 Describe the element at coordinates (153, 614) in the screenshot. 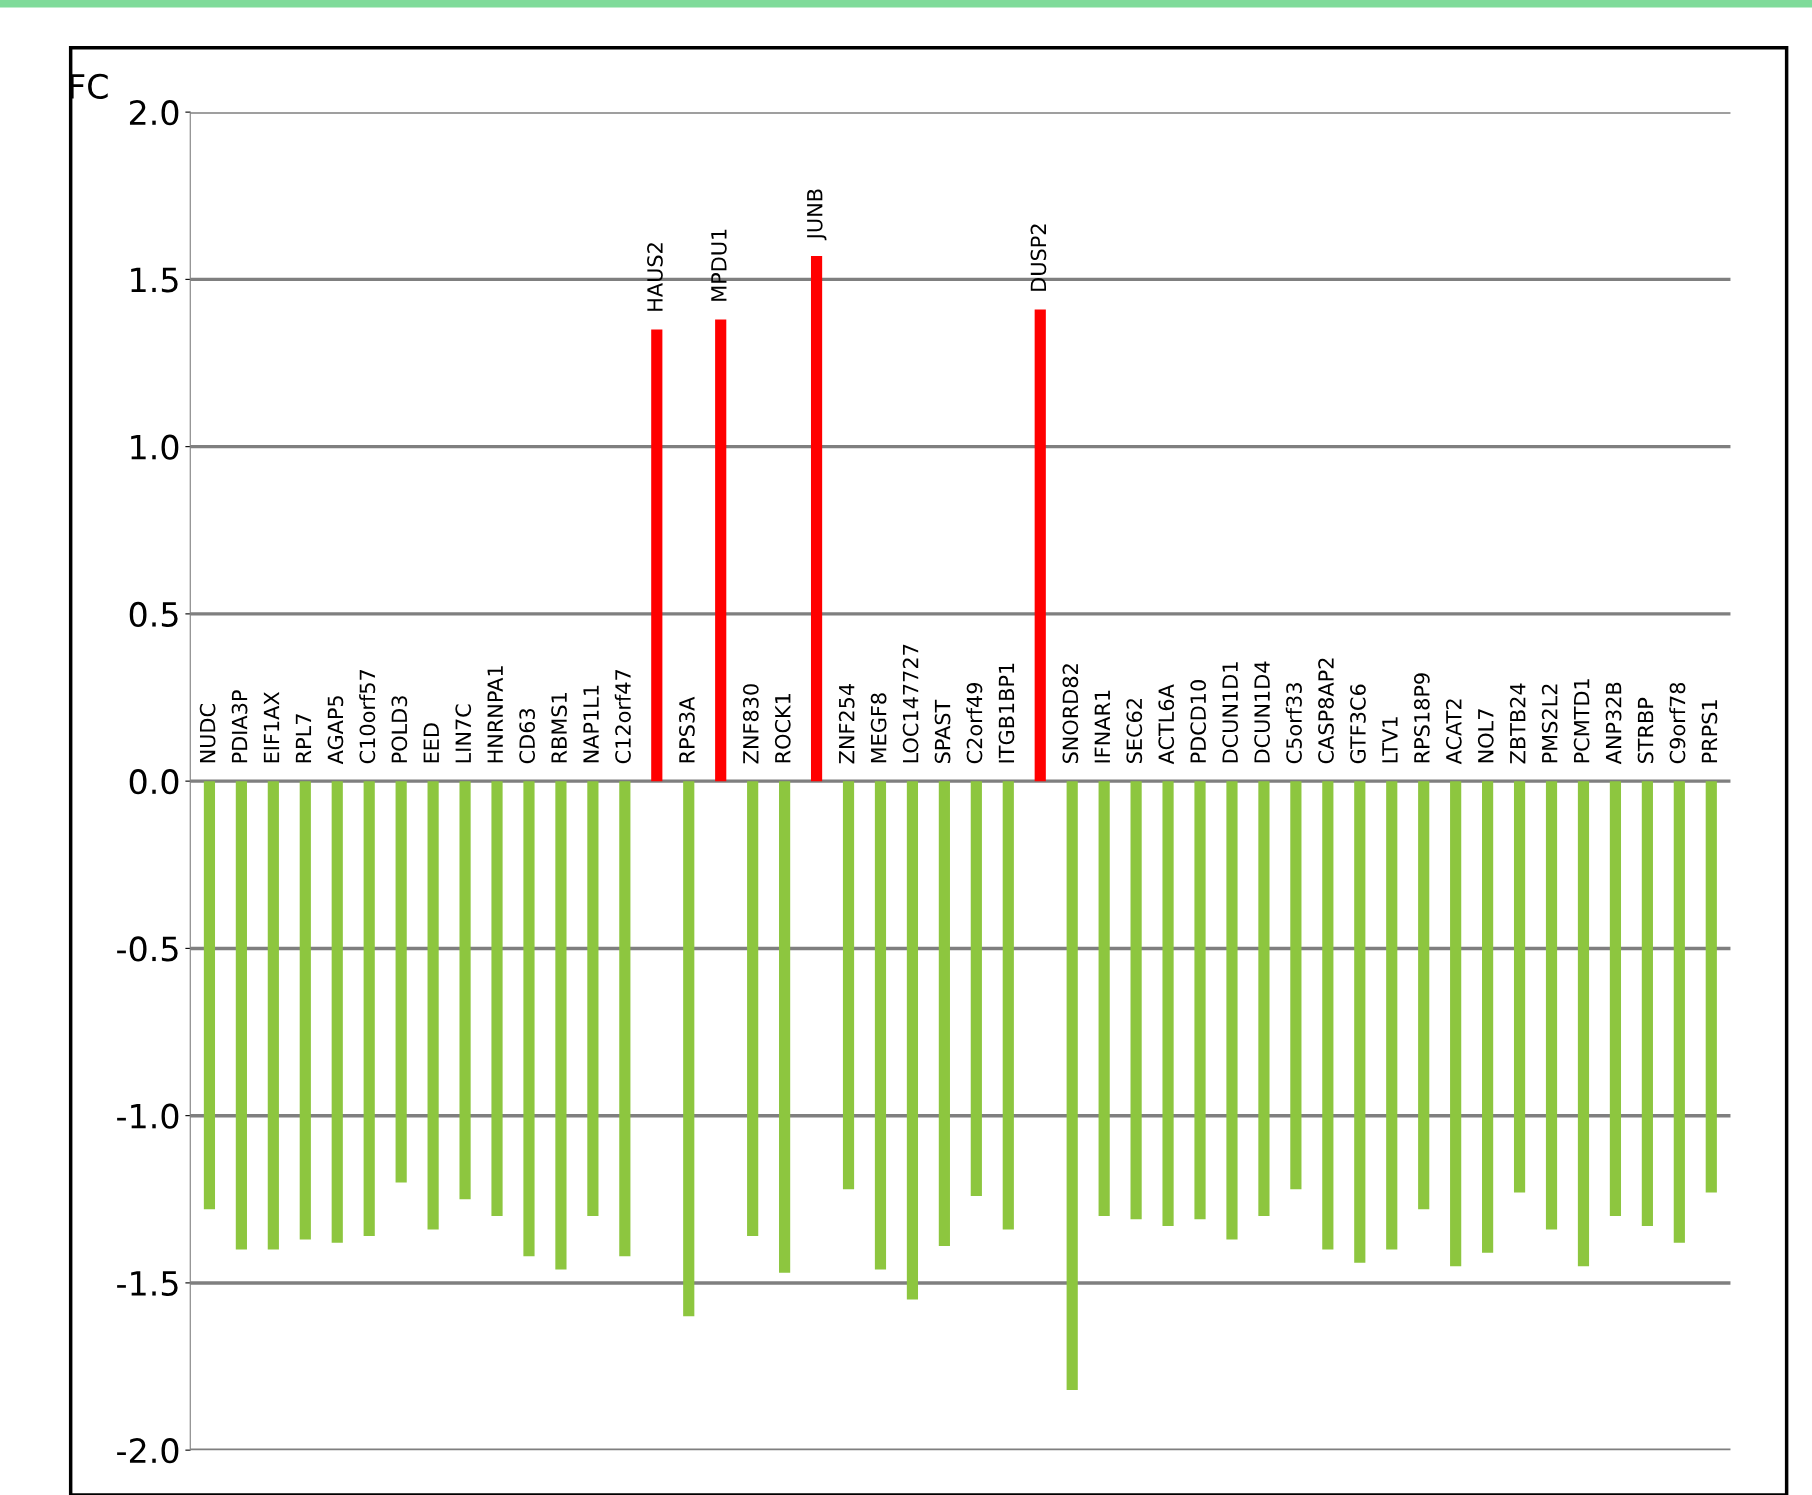

I see `y-tick-label: 0.5` at that location.